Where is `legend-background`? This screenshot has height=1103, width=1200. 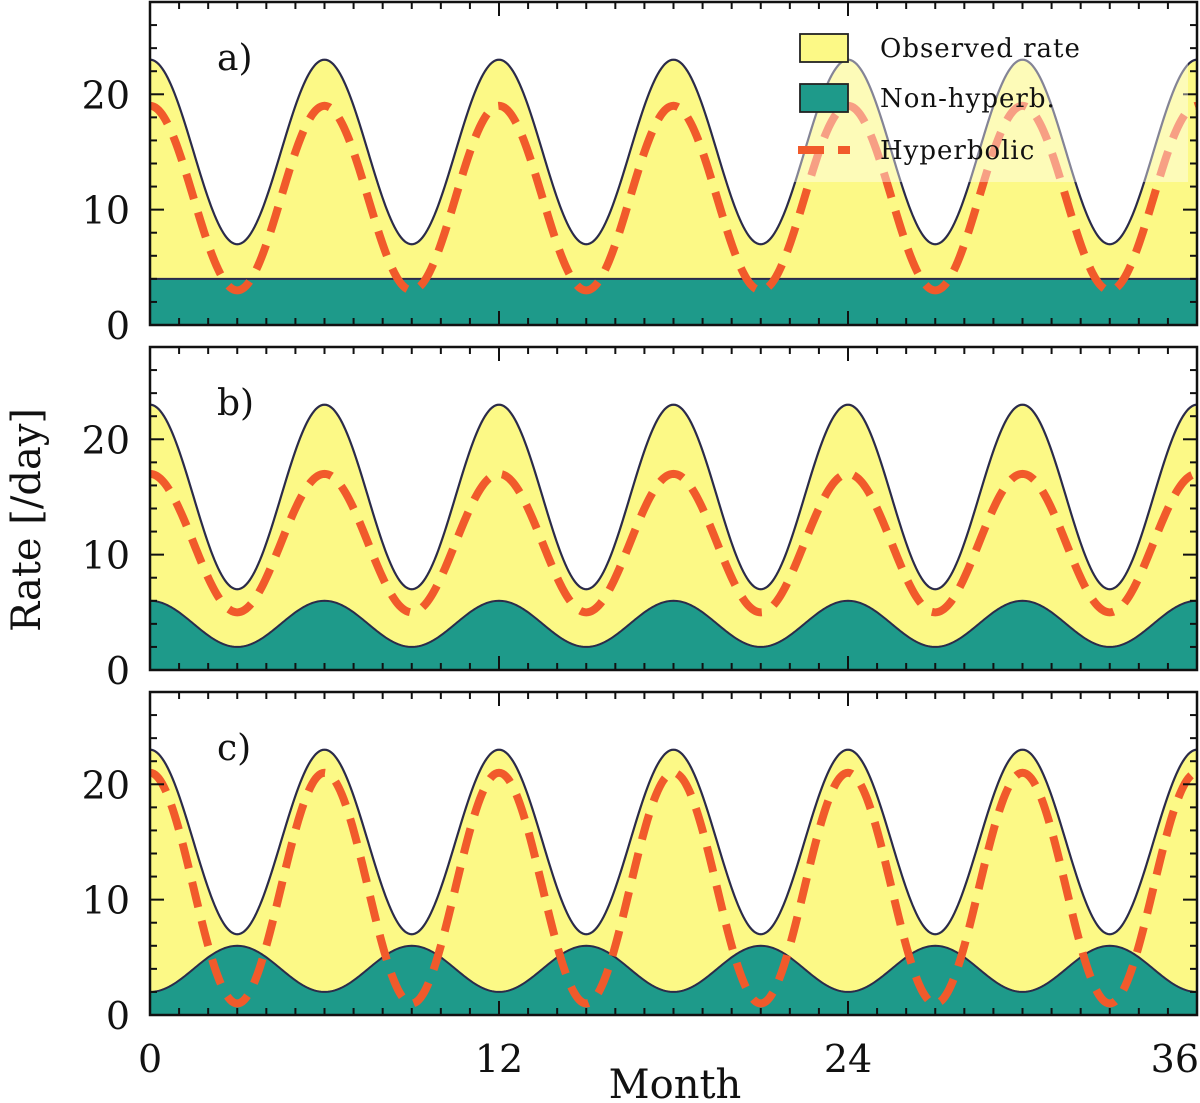
legend-background is located at coordinates (988, 100).